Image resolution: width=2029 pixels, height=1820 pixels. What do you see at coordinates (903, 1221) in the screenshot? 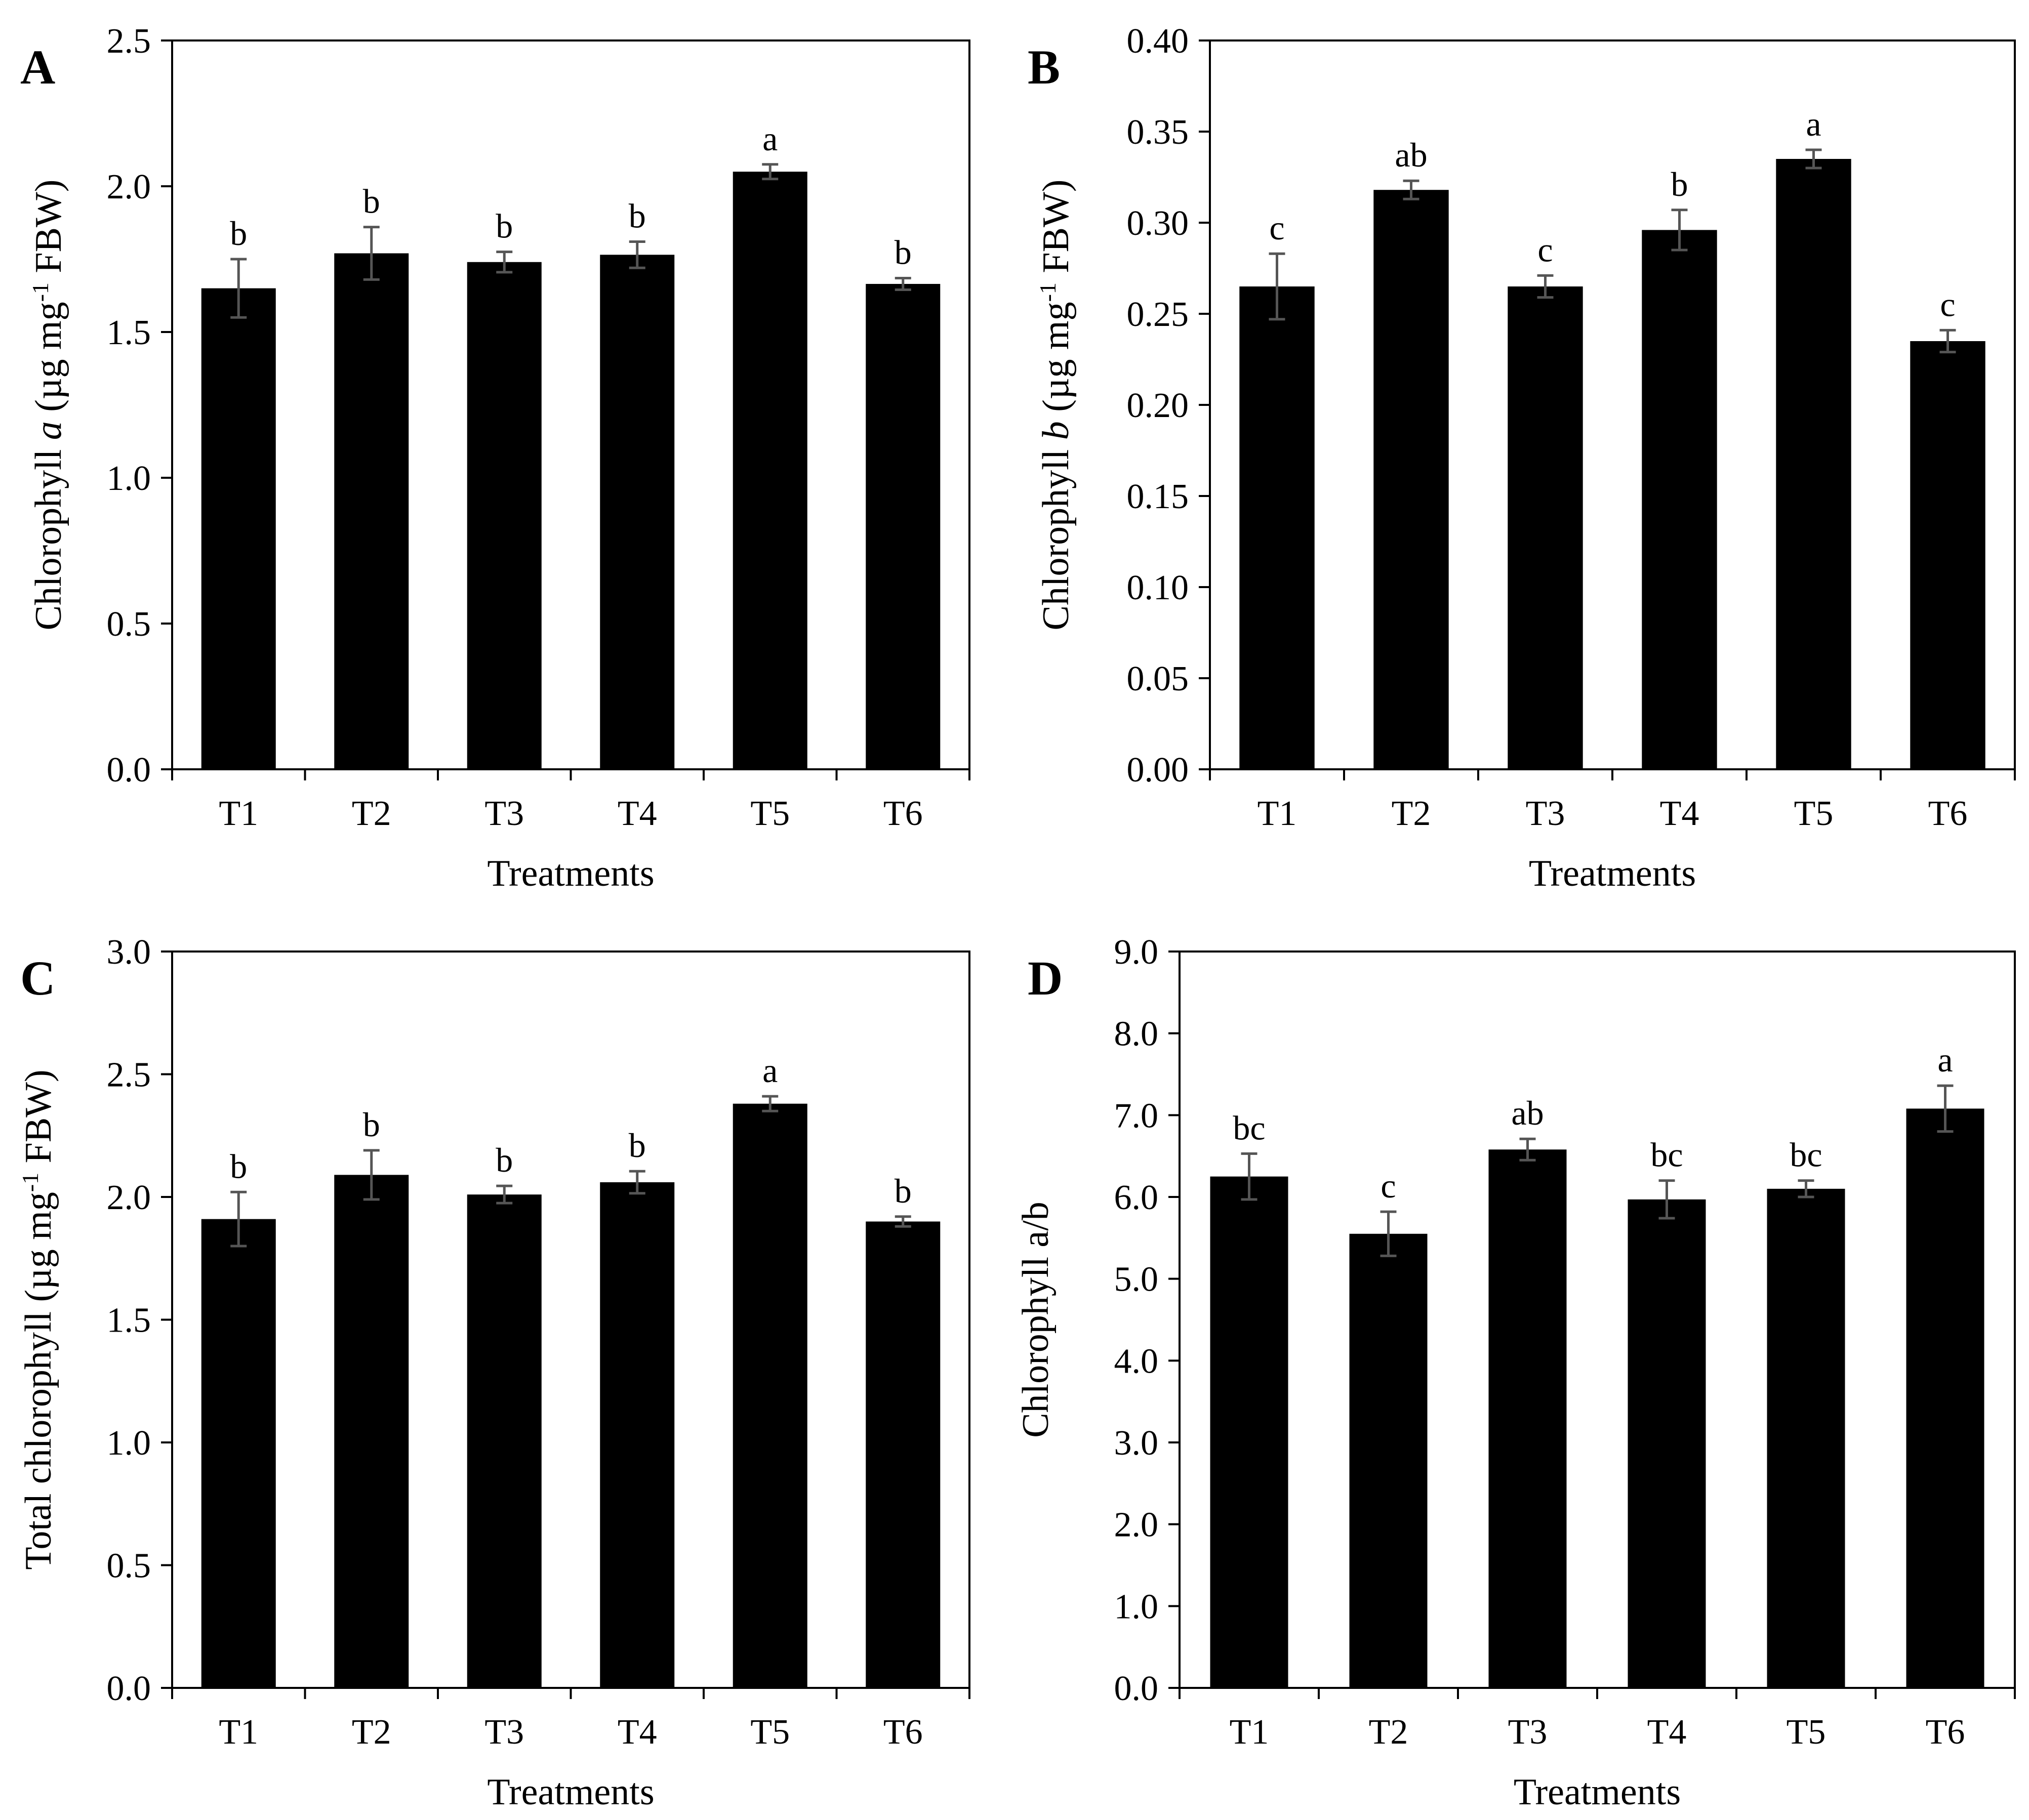
I see `panel-c-error-bar-t6` at bounding box center [903, 1221].